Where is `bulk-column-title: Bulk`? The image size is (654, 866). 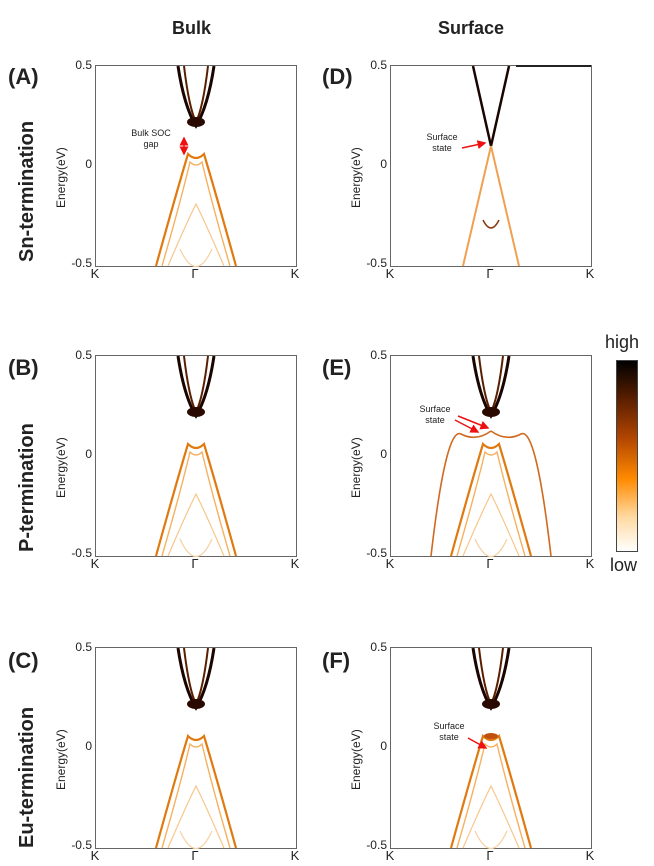
bulk-column-title: Bulk is located at coordinates (192, 28).